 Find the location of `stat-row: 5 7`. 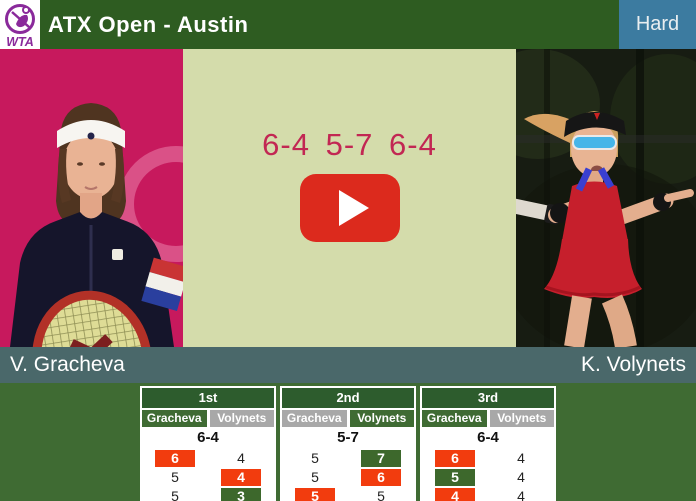

stat-row: 5 7 is located at coordinates (348, 458).